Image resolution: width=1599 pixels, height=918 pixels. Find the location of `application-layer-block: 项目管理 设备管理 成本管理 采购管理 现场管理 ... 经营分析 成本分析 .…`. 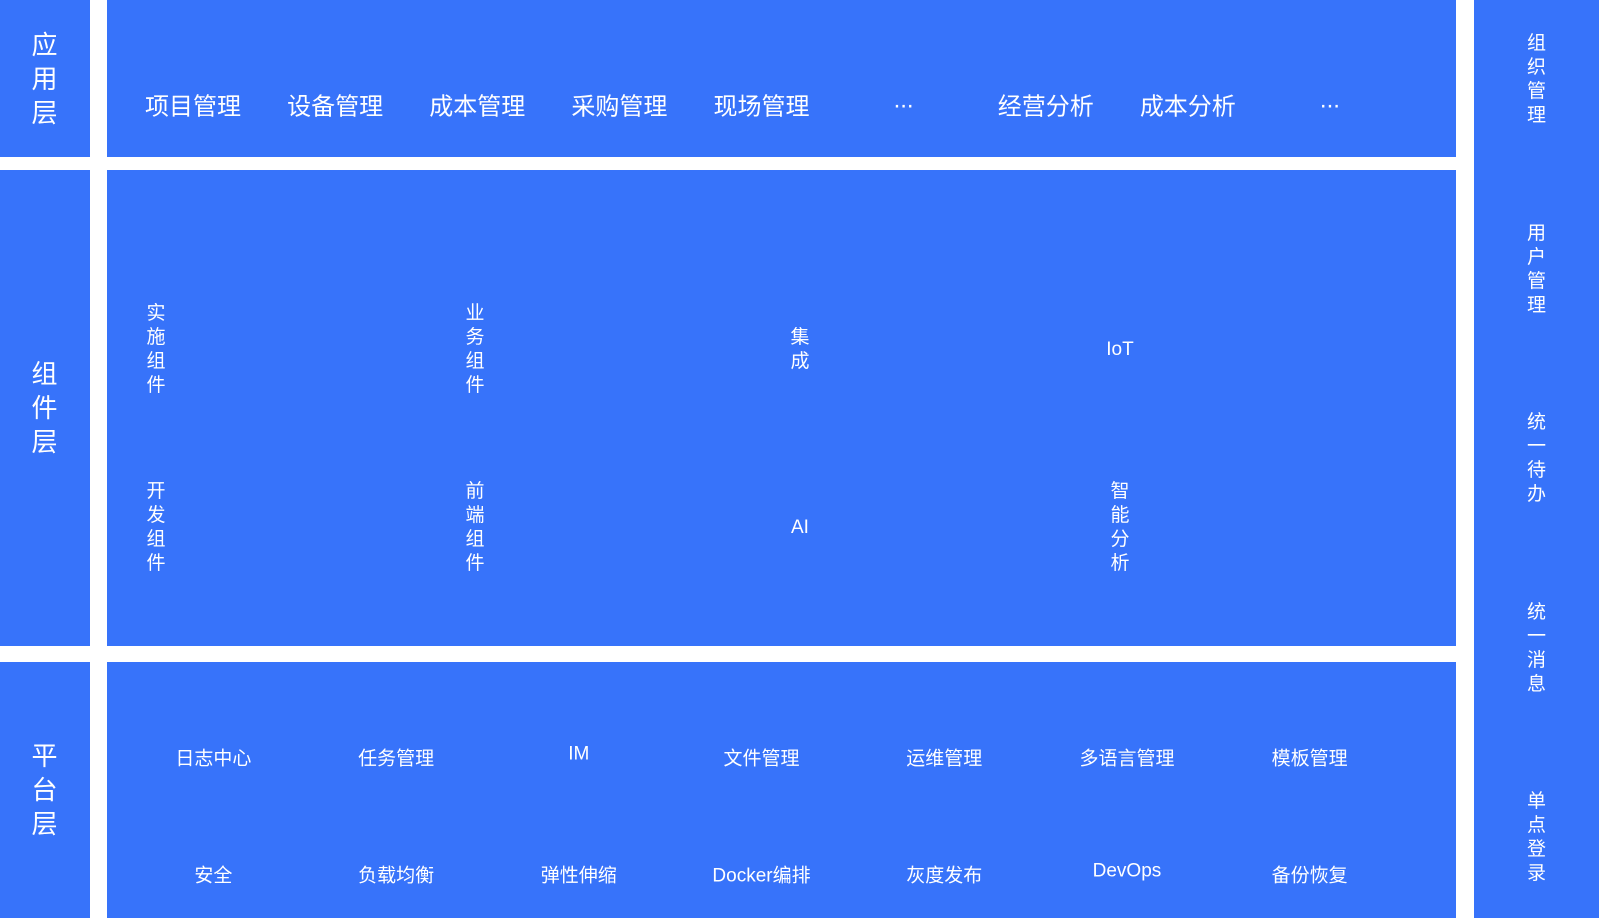

application-layer-block: 项目管理 设备管理 成本管理 采购管理 现场管理 ... 经营分析 成本分析 .… is located at coordinates (781, 78).